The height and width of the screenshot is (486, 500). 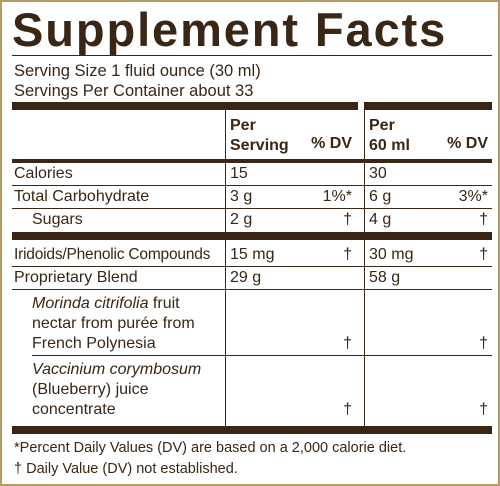 What do you see at coordinates (467, 143) in the screenshot?
I see `header-col2-dv: % DV` at bounding box center [467, 143].